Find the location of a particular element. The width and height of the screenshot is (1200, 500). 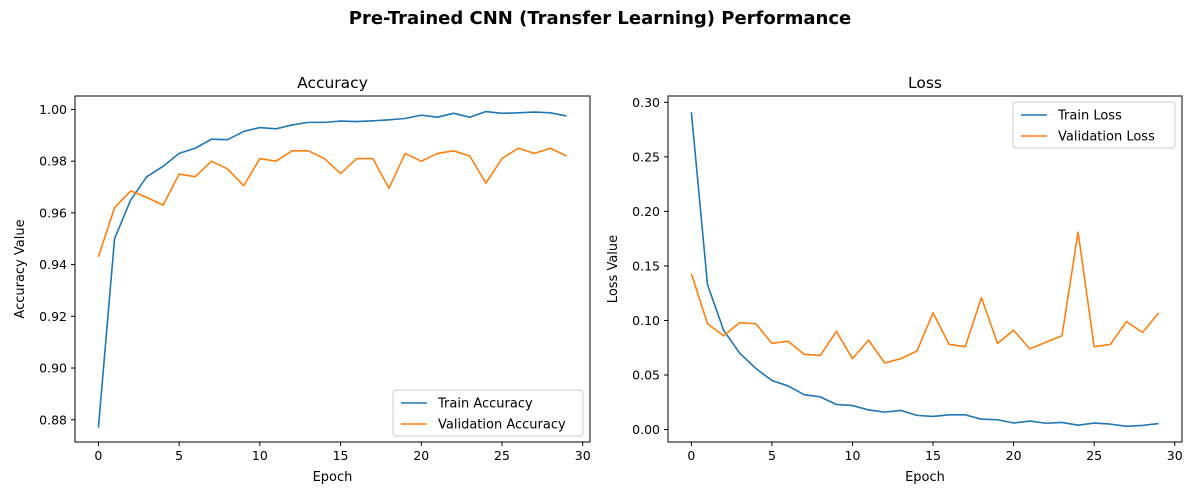

loss-y-tick-label: 0.05 is located at coordinates (646, 375).